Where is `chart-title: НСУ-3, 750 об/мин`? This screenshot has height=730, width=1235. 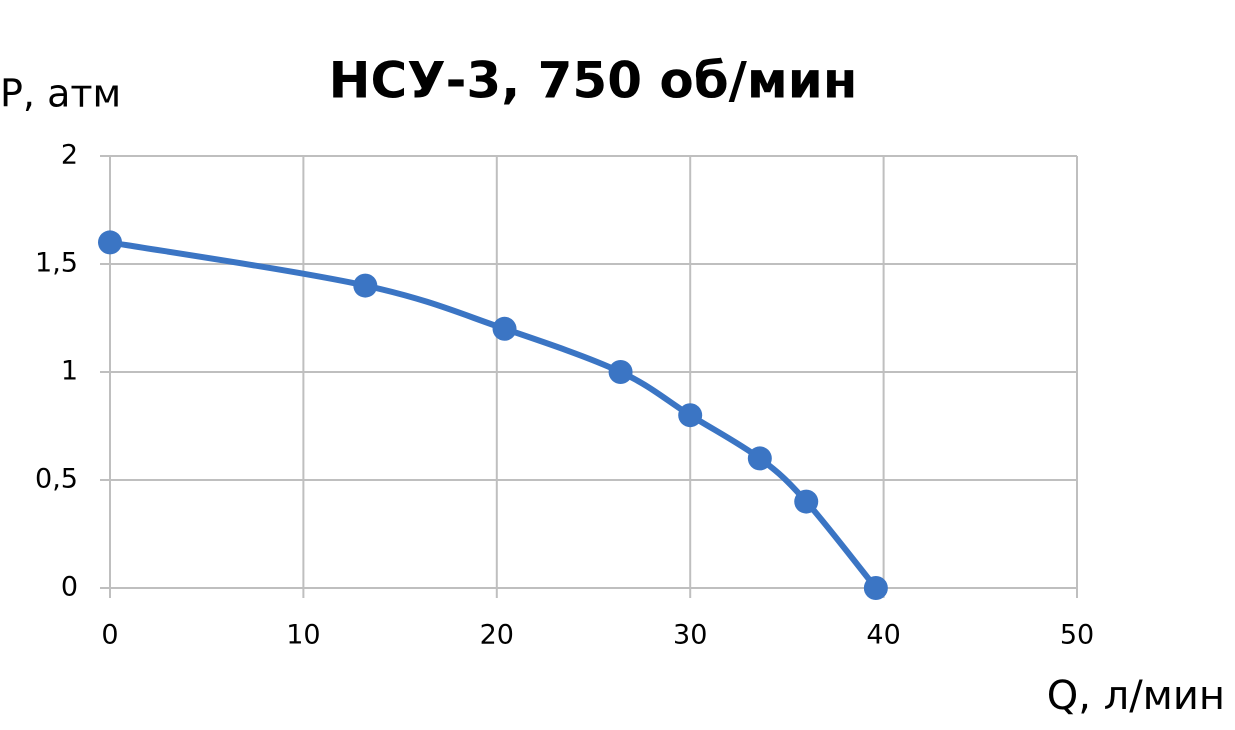 chart-title: НСУ-3, 750 об/мин is located at coordinates (593, 81).